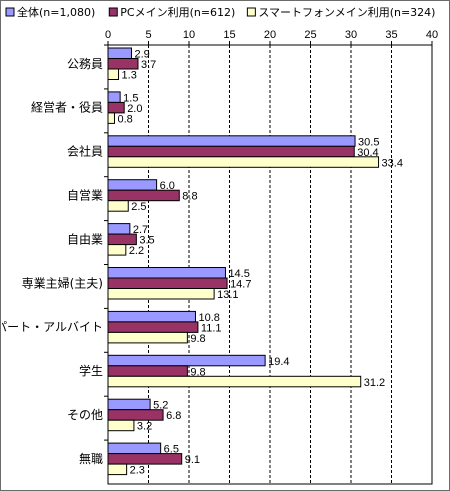 The height and width of the screenshot is (491, 450). Describe the element at coordinates (145, 459) in the screenshot. I see `bar-s2-c10` at that location.